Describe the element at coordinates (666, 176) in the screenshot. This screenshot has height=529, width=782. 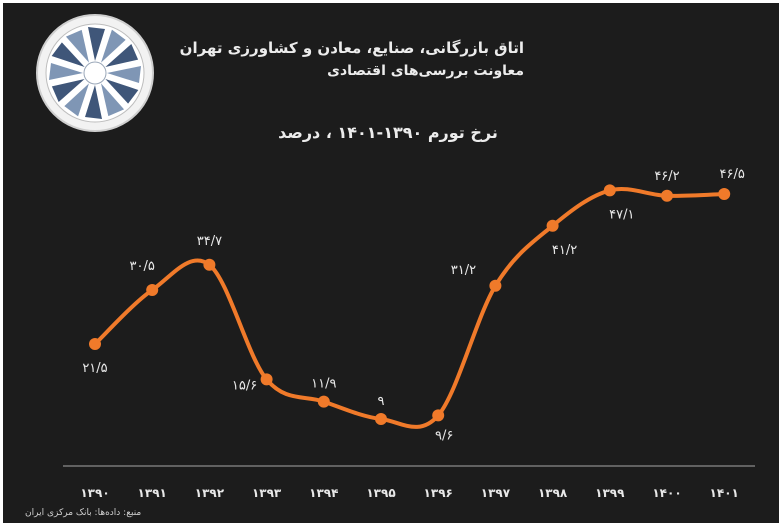
I see `data-label: ۴۶/۲` at that location.